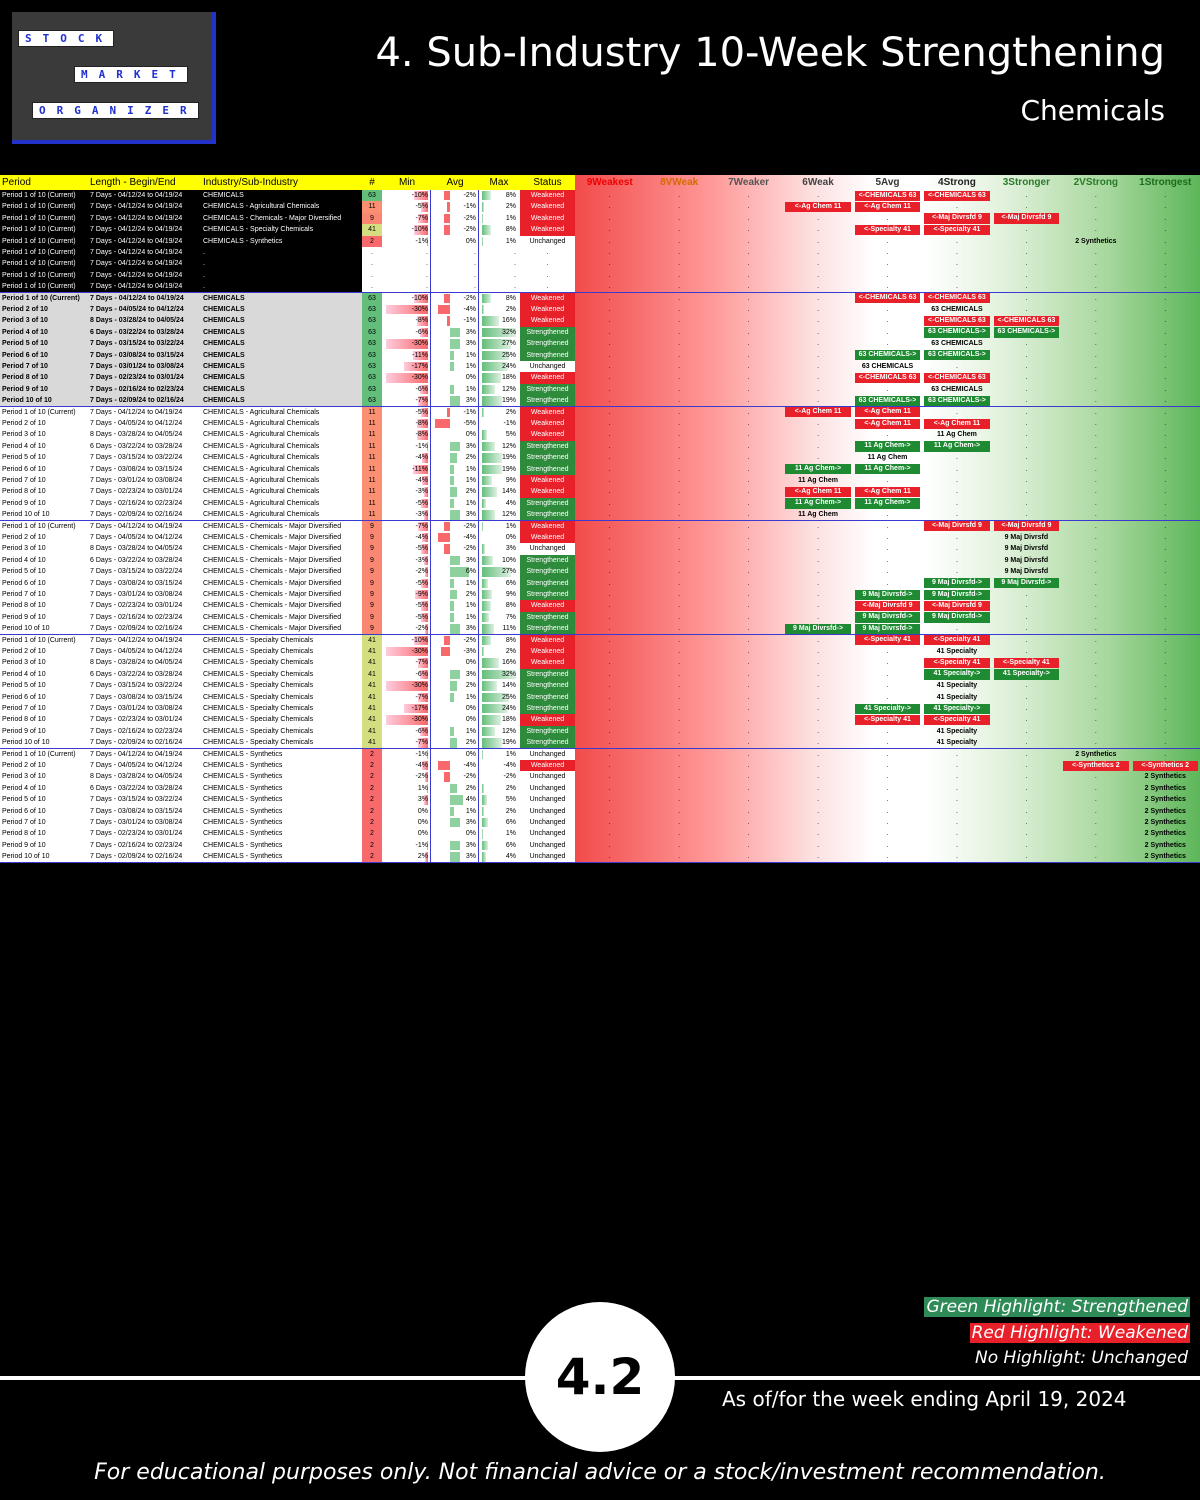  I want to click on cell: Period 2 of 10, so click(24, 651).